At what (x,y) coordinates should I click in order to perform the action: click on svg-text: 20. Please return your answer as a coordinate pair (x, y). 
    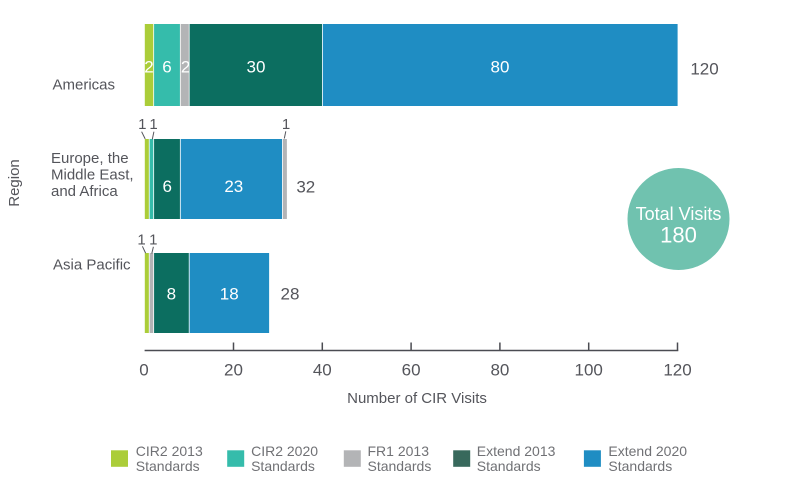
    Looking at the image, I should click on (233, 370).